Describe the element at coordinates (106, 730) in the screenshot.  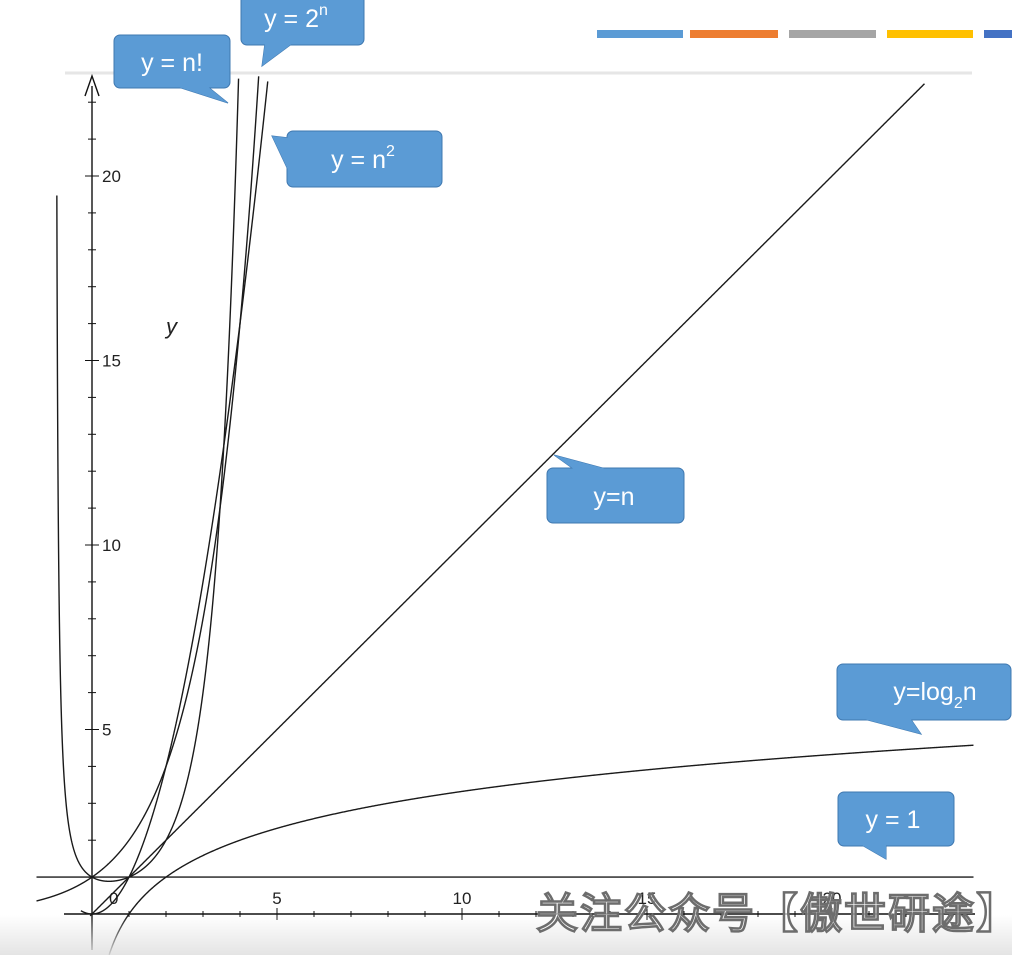
I see `y-tick-label: 5` at that location.